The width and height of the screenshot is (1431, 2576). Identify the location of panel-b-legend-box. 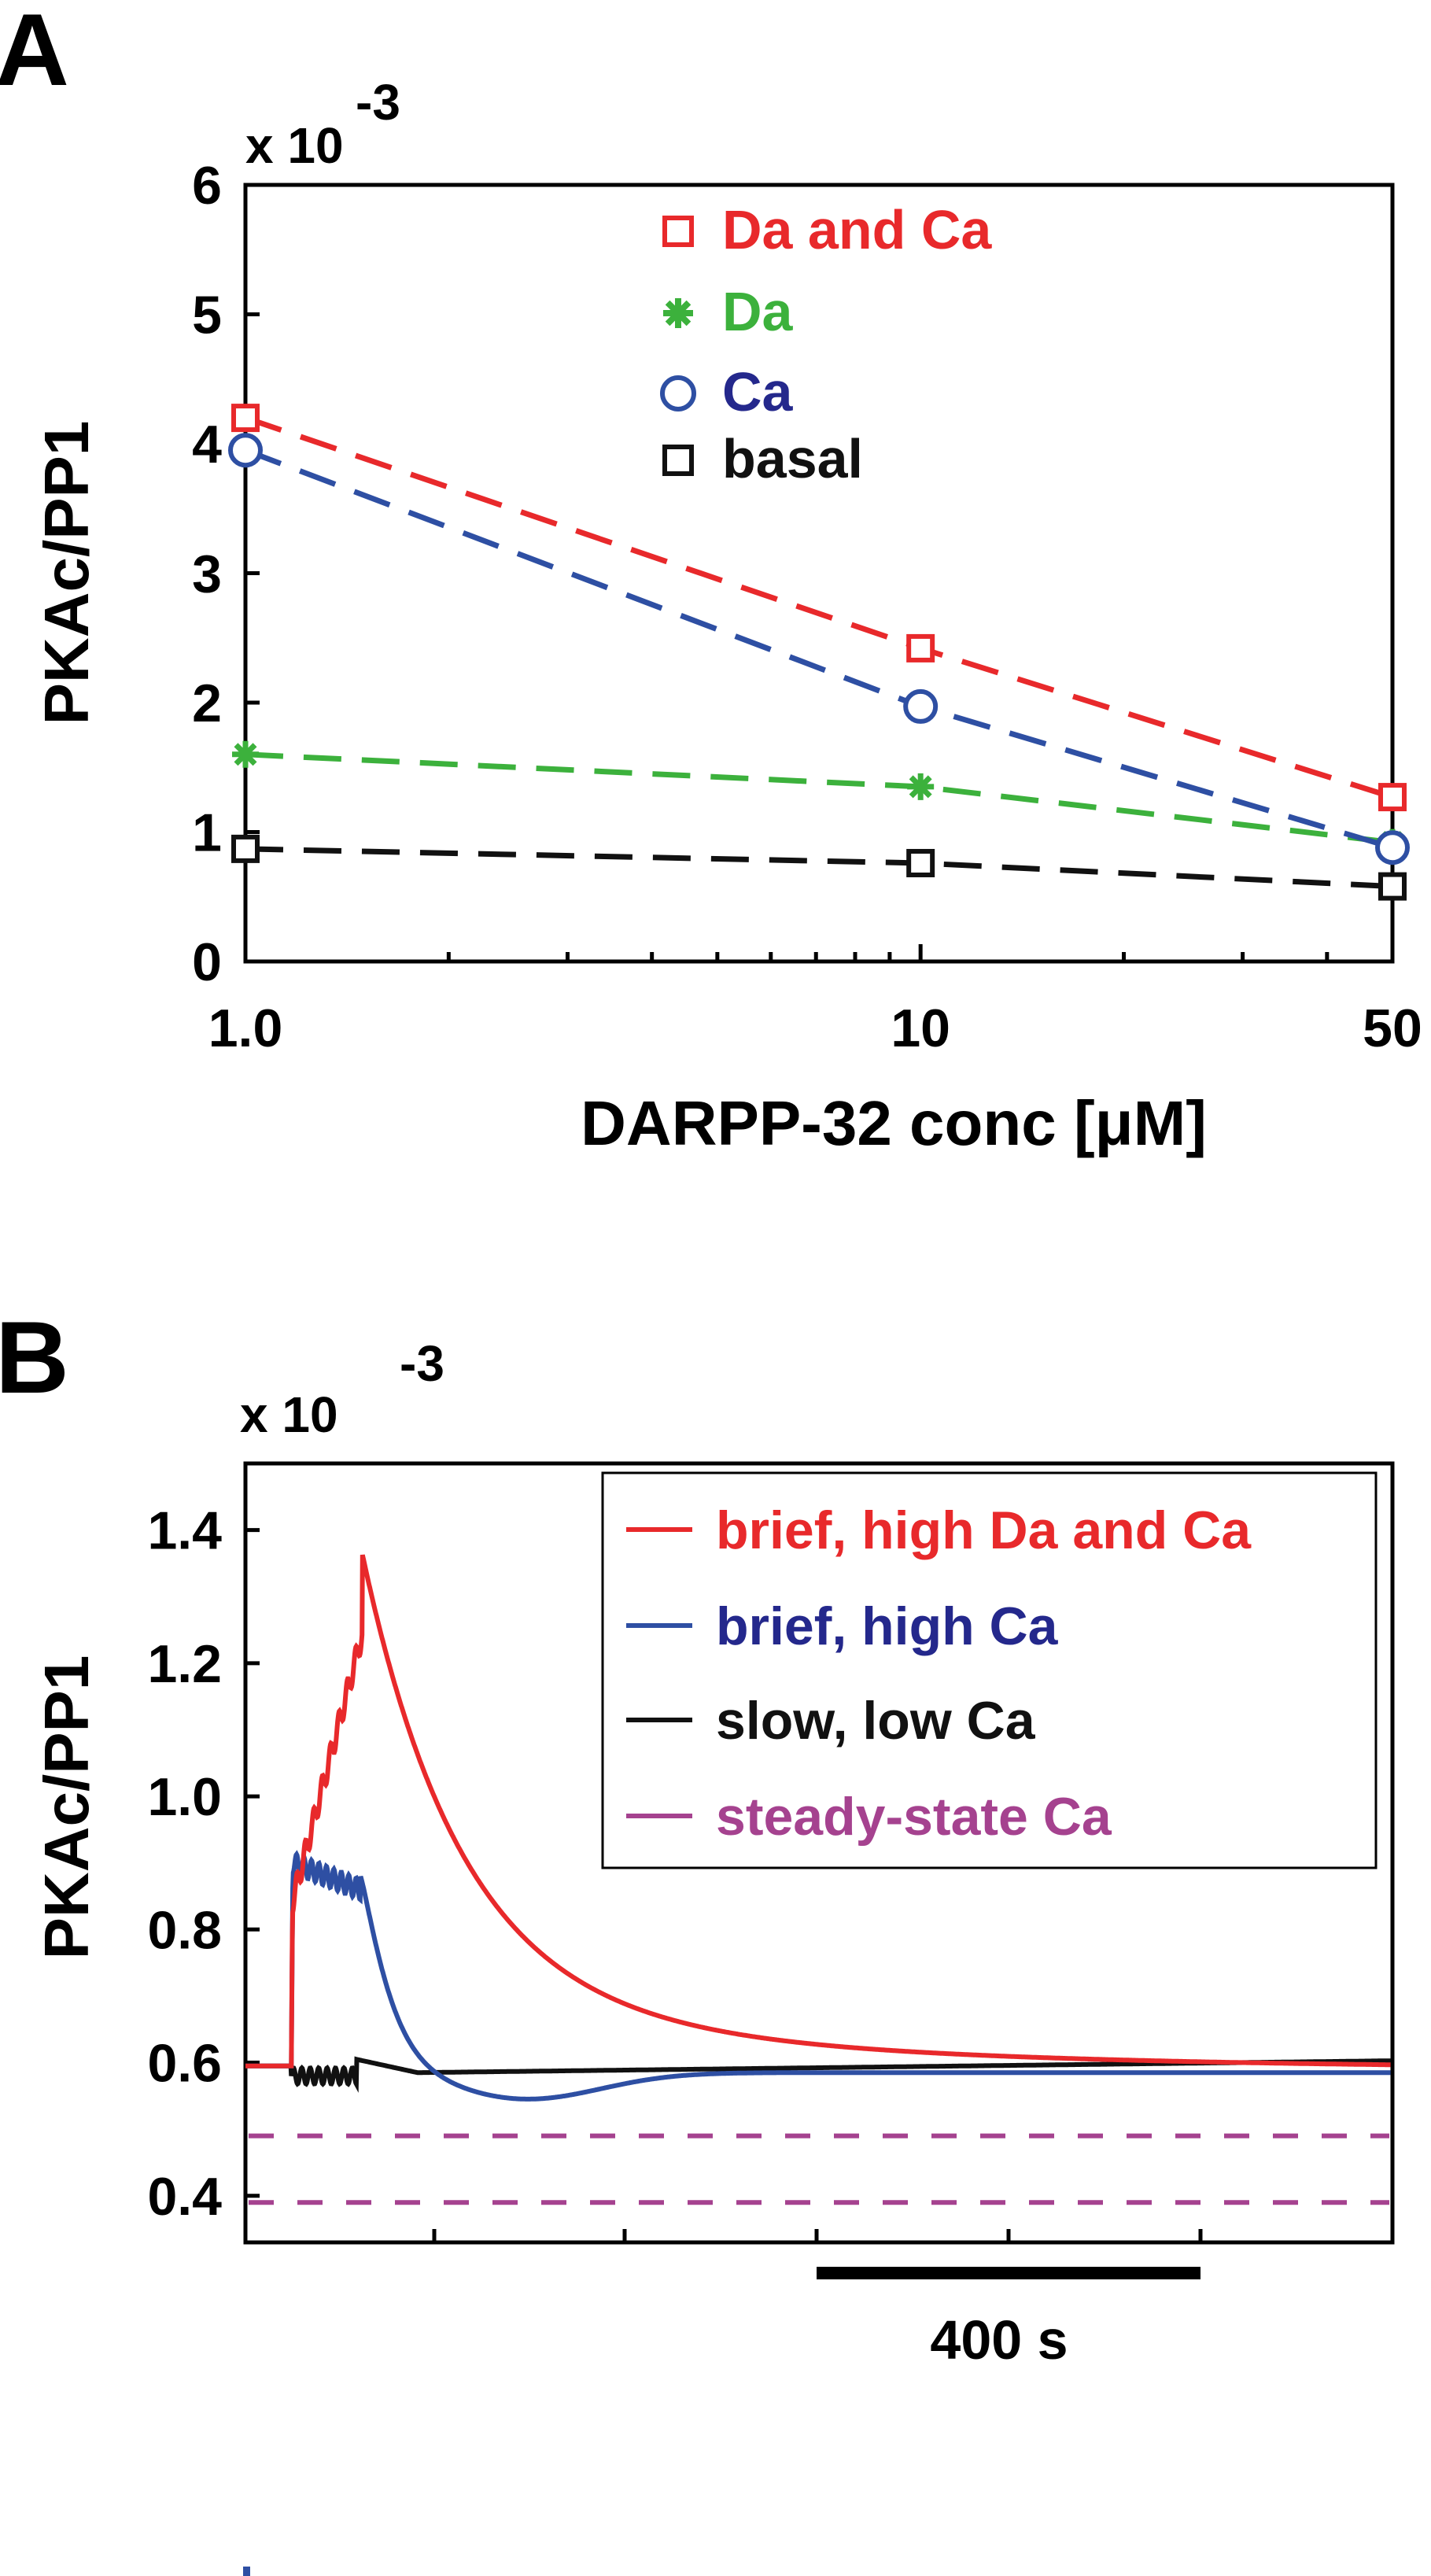
(989, 1670).